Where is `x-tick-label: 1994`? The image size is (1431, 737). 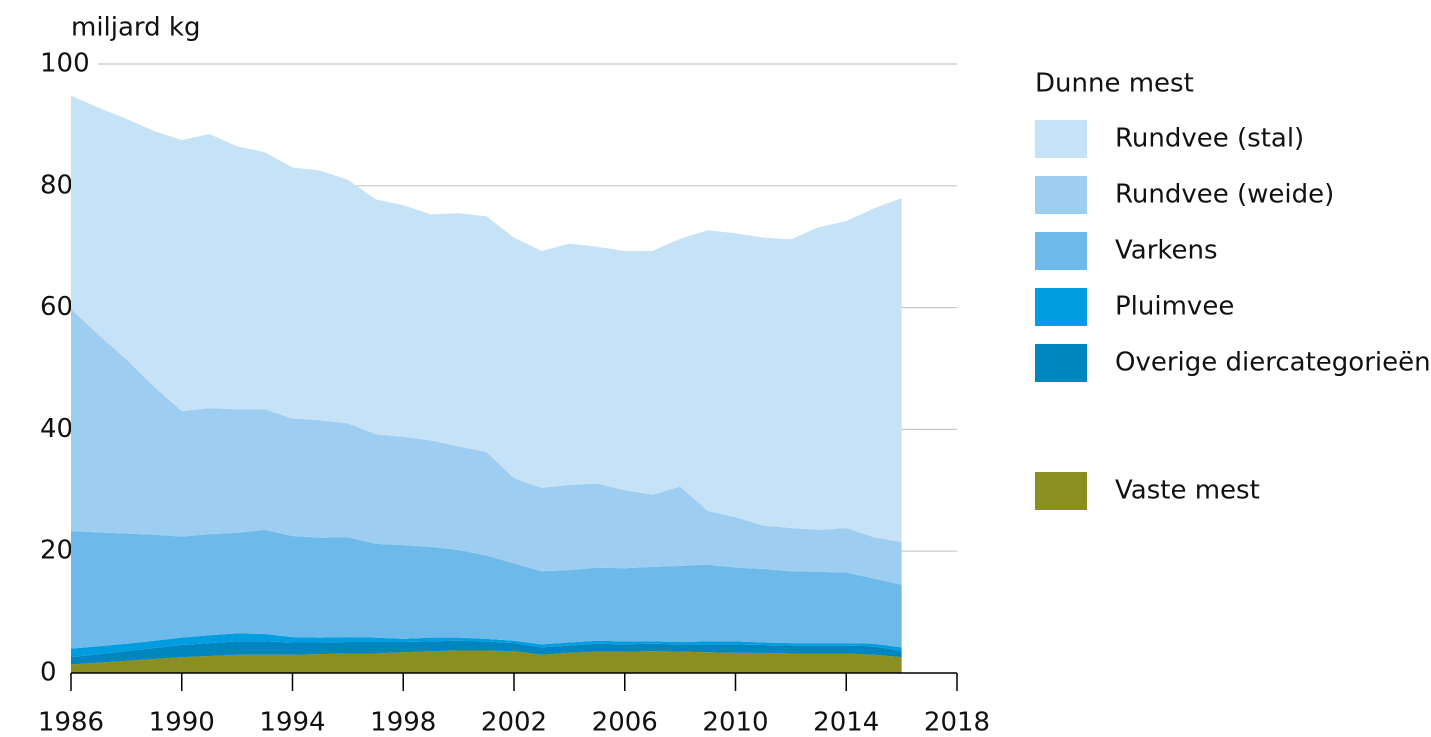
x-tick-label: 1994 is located at coordinates (292, 722).